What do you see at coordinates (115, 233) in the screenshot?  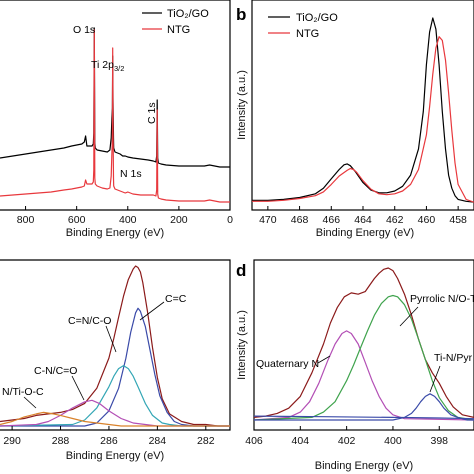 I see `panel-a-xlabel: Binding Energy (eV)` at bounding box center [115, 233].